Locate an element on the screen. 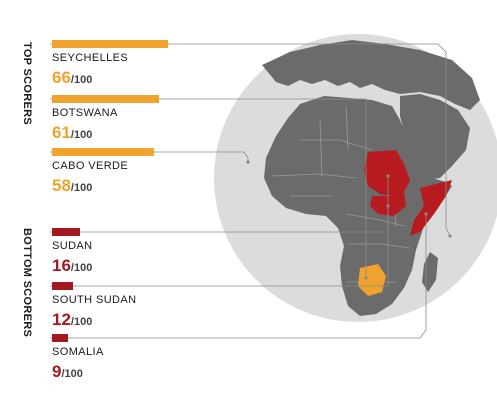 The image size is (497, 416). score-south-sudan: 12/100 is located at coordinates (72, 320).